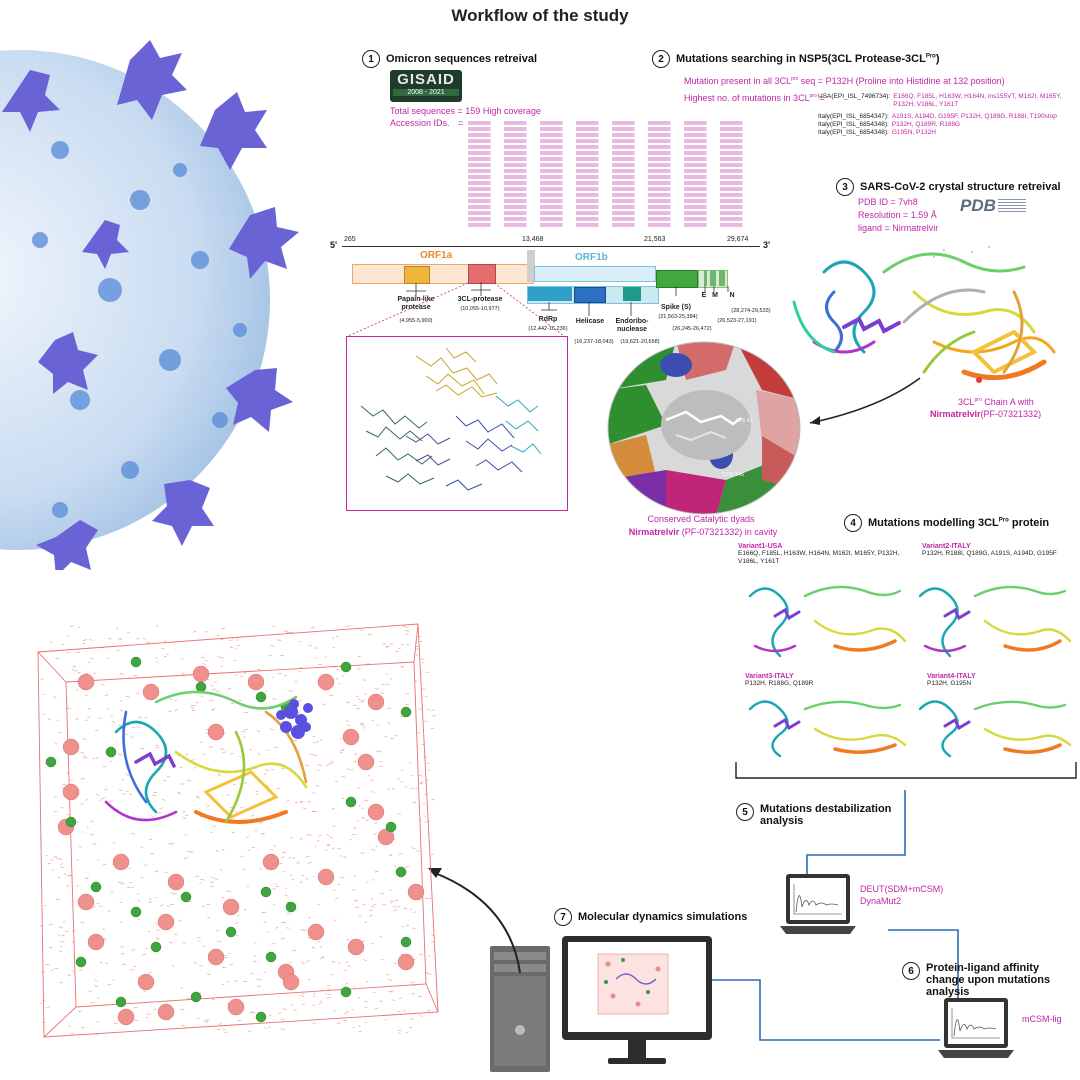 Image resolution: width=1080 pixels, height=1080 pixels. I want to click on variant4-mutations: P132H, G195N, so click(949, 683).